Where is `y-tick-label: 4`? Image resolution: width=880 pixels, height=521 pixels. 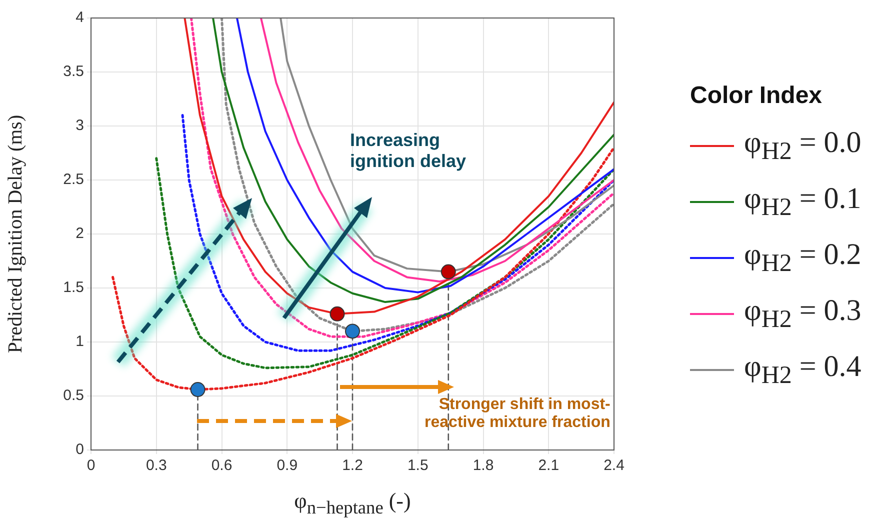 y-tick-label: 4 is located at coordinates (80, 17).